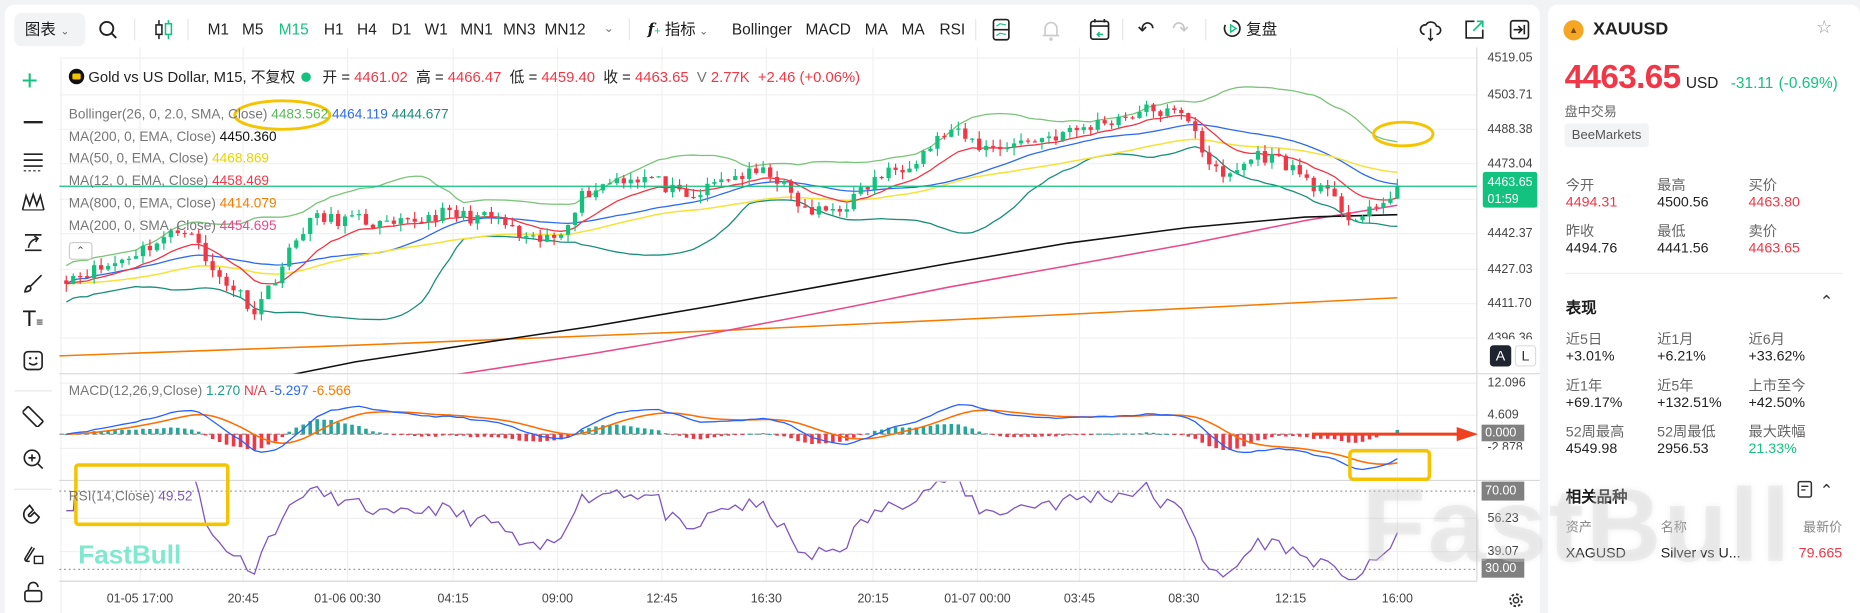 This screenshot has height=613, width=1860. I want to click on redo-icon: ↷, so click(1180, 29).